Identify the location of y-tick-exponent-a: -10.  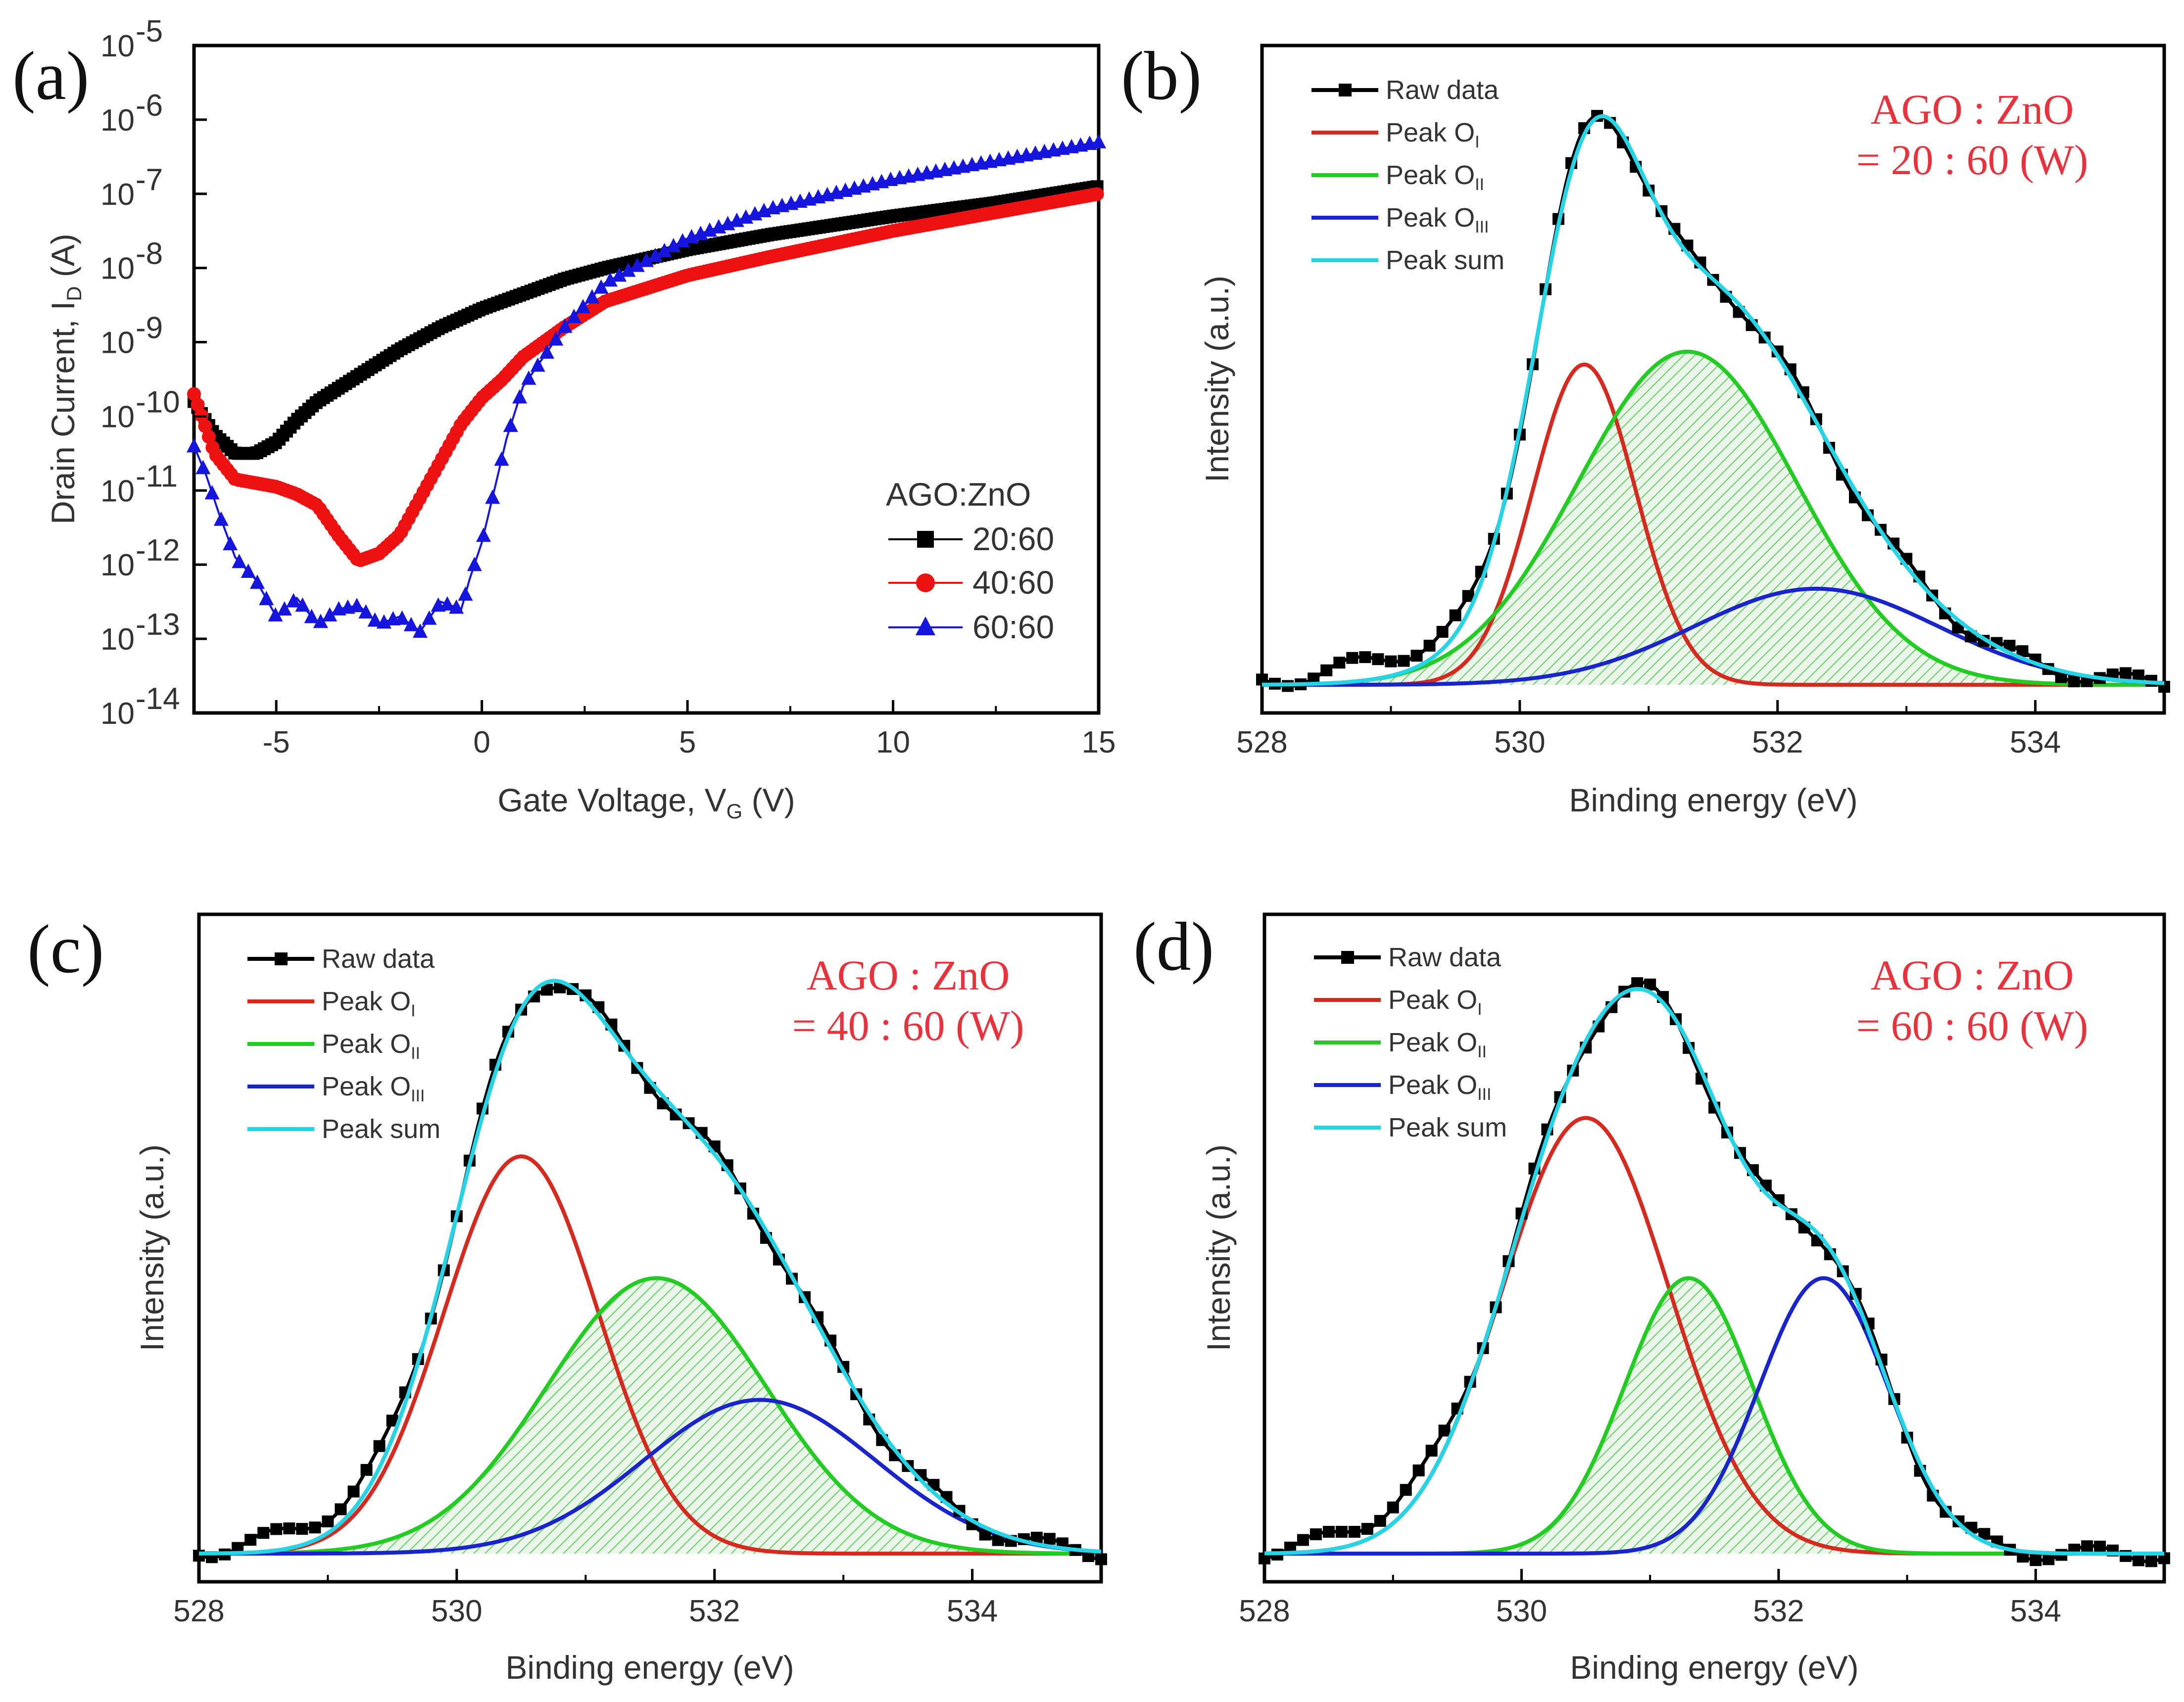
(158, 402).